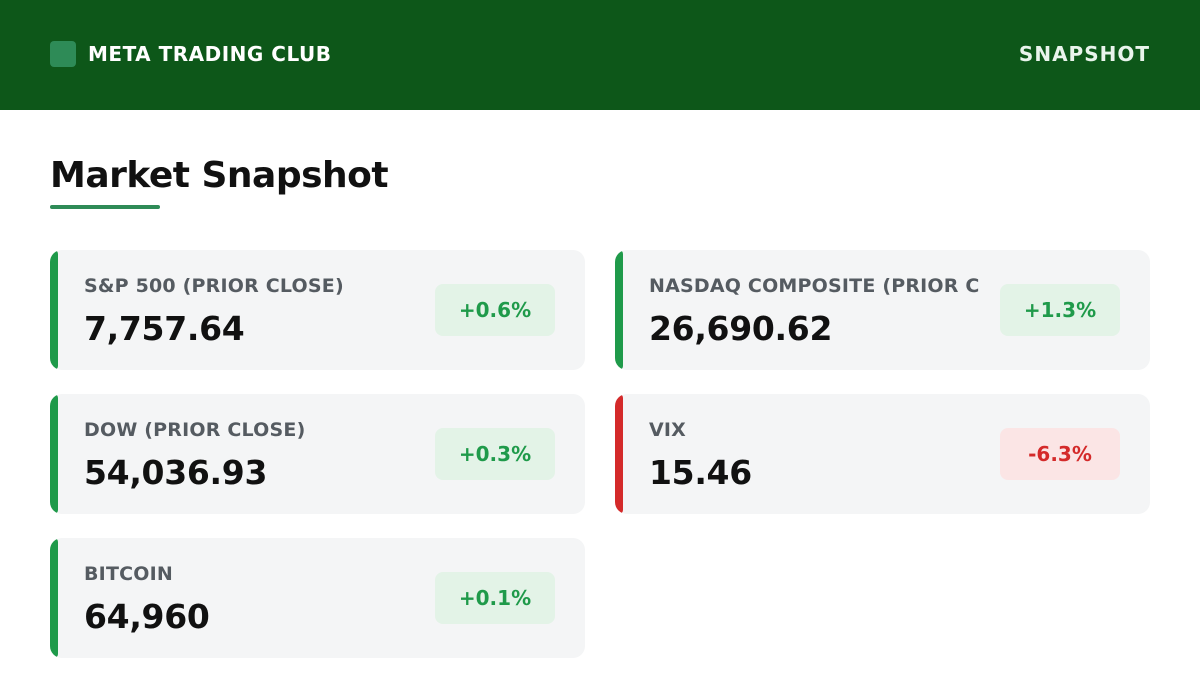 The image size is (1200, 680). What do you see at coordinates (495, 598) in the screenshot?
I see `change-badge: +0.1%` at bounding box center [495, 598].